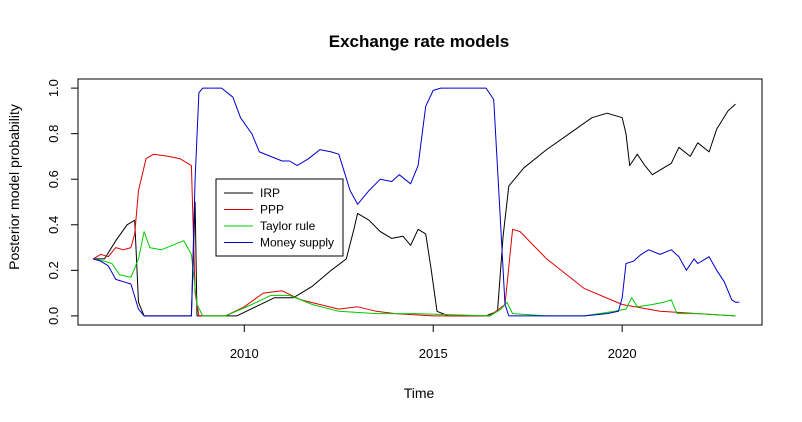 This screenshot has height=422, width=802. What do you see at coordinates (419, 393) in the screenshot?
I see `x-axis-label: Time` at bounding box center [419, 393].